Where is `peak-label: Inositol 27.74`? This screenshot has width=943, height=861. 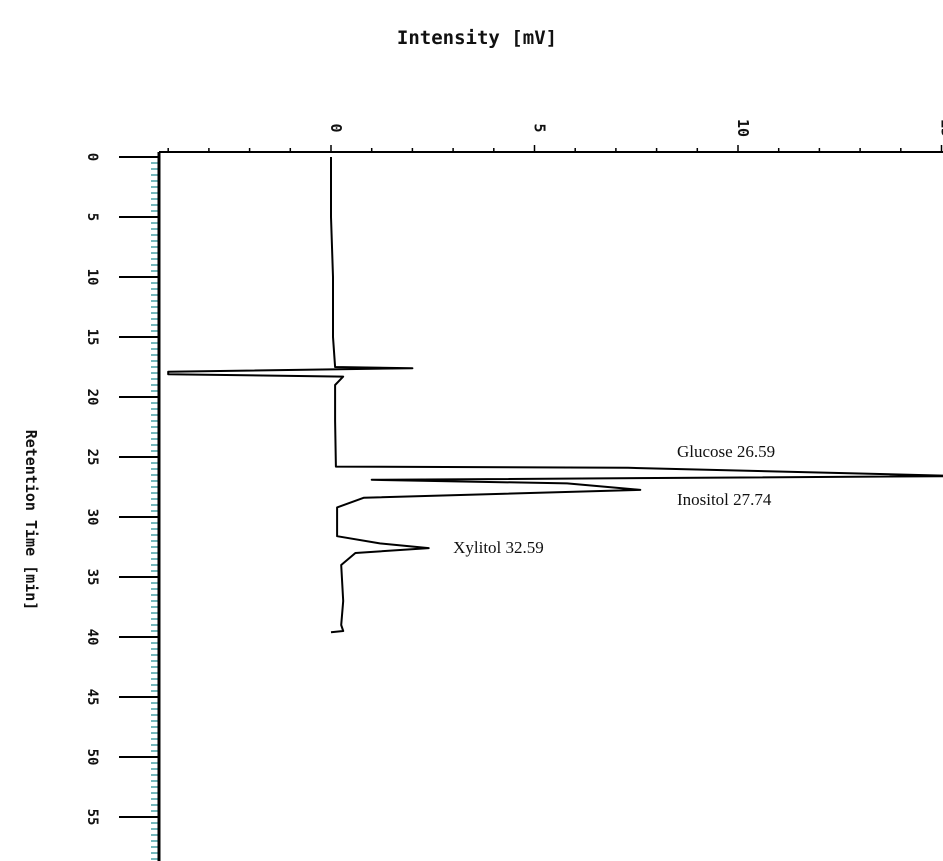
peak-label: Inositol 27.74 is located at coordinates (724, 499).